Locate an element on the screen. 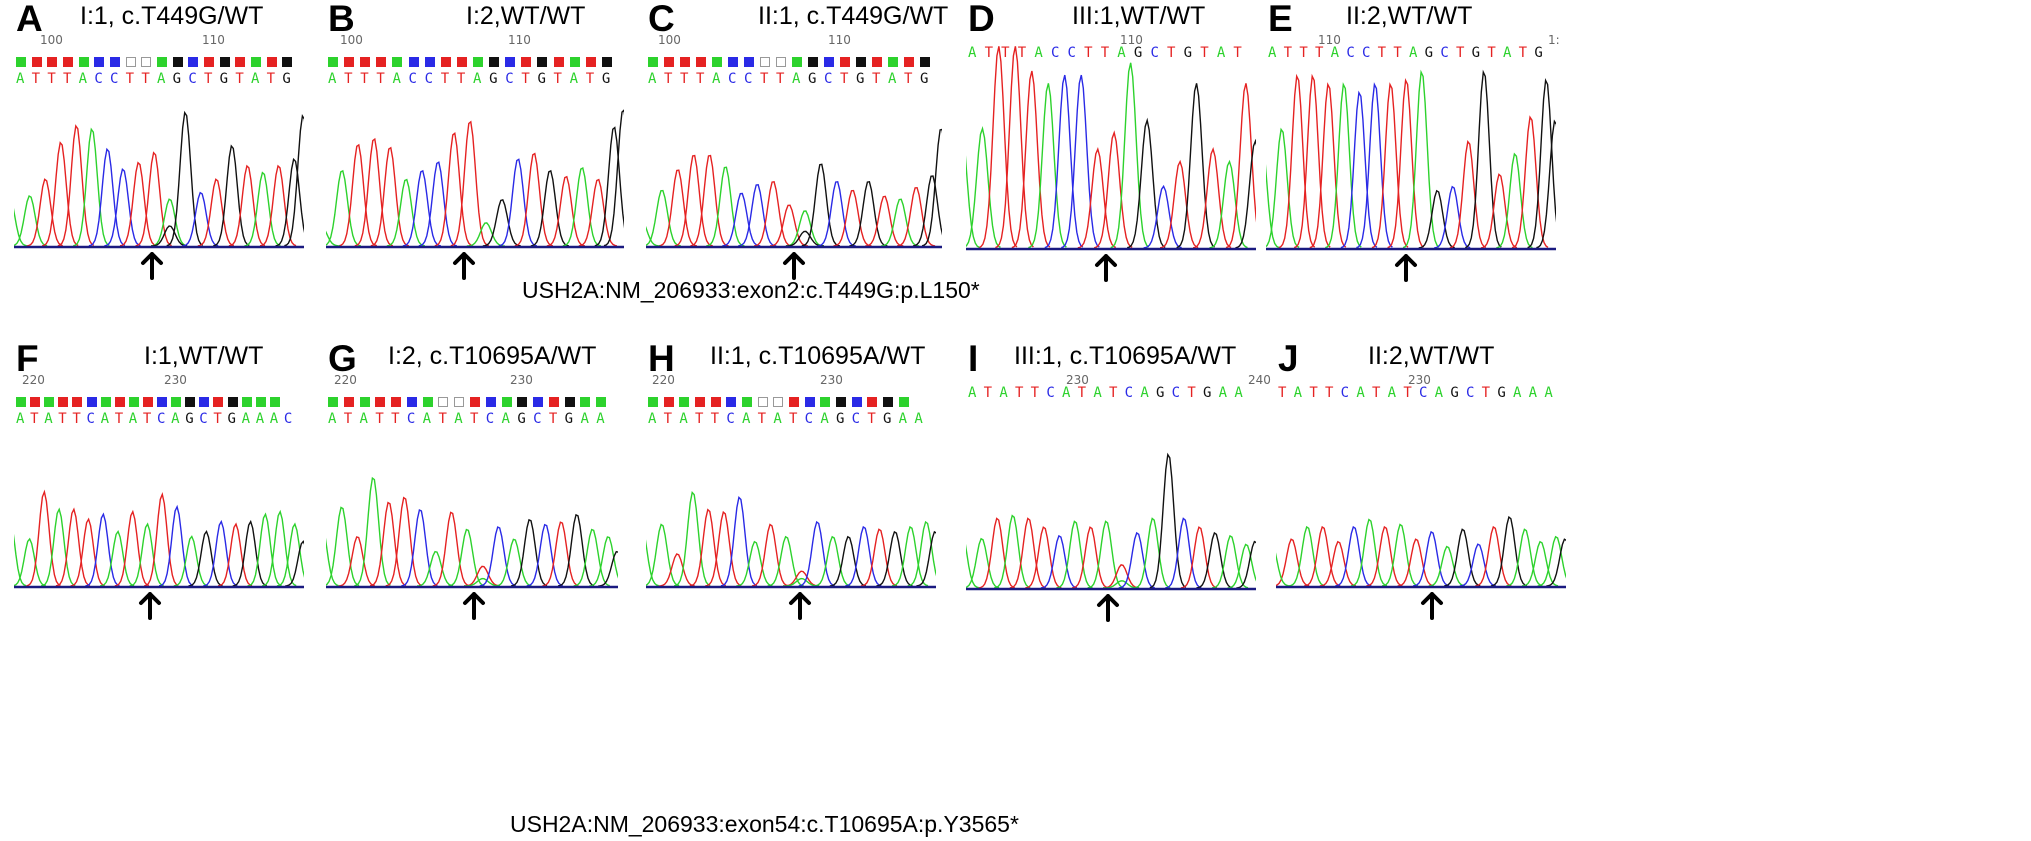  panel-title: I:2, c.T10695A/WT is located at coordinates (492, 356).